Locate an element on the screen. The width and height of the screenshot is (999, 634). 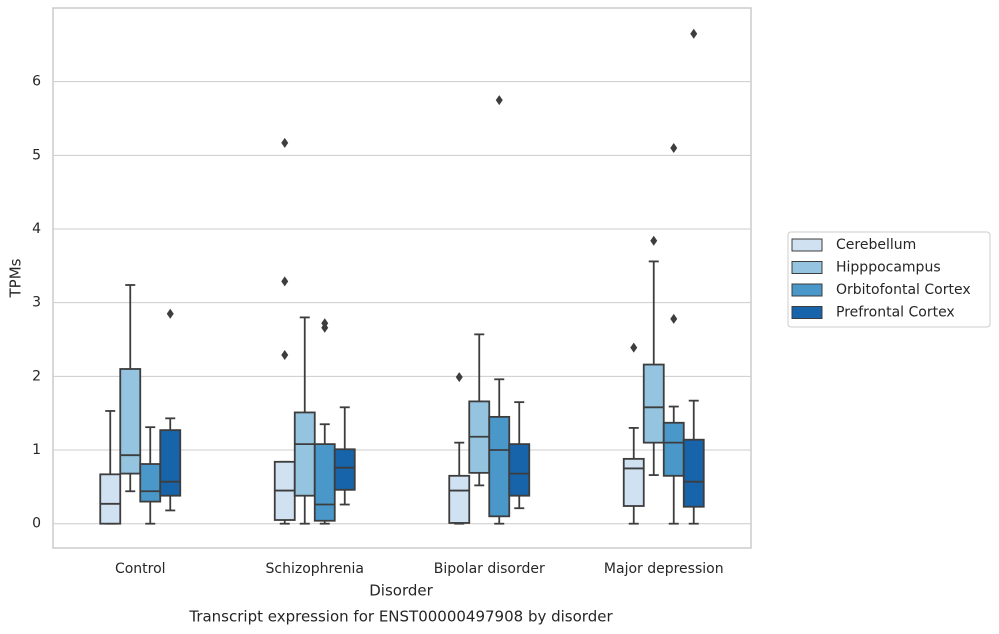
x-tick-label: Bipolar disorder is located at coordinates (489, 569).